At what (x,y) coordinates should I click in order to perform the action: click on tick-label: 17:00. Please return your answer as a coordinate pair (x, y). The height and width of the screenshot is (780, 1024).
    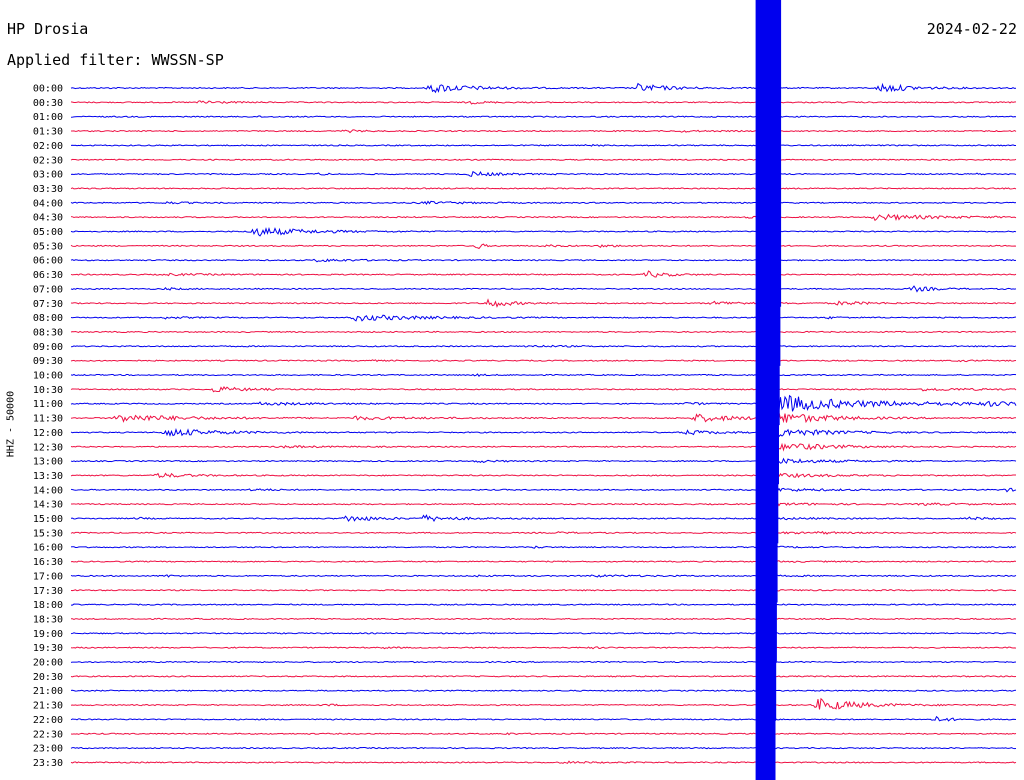
    Looking at the image, I should click on (48, 576).